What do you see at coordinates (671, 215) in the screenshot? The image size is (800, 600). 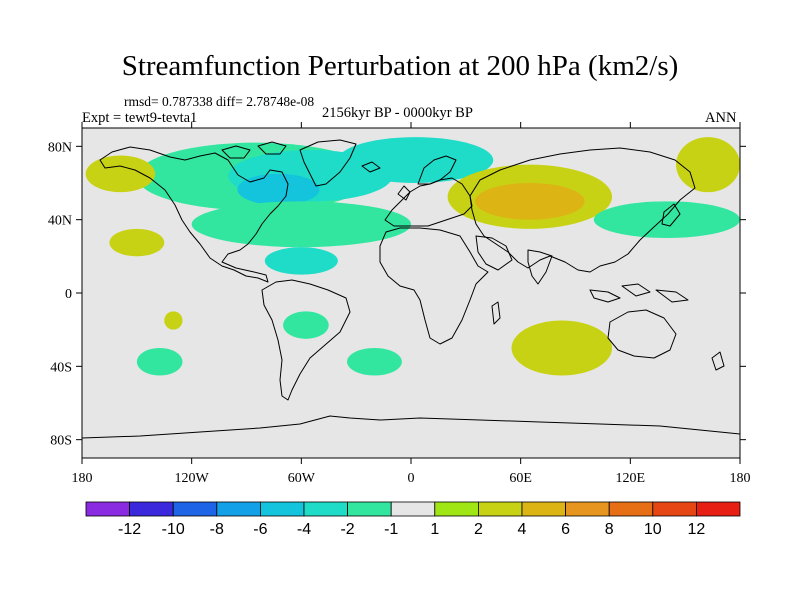 I see `coastline-japan` at bounding box center [671, 215].